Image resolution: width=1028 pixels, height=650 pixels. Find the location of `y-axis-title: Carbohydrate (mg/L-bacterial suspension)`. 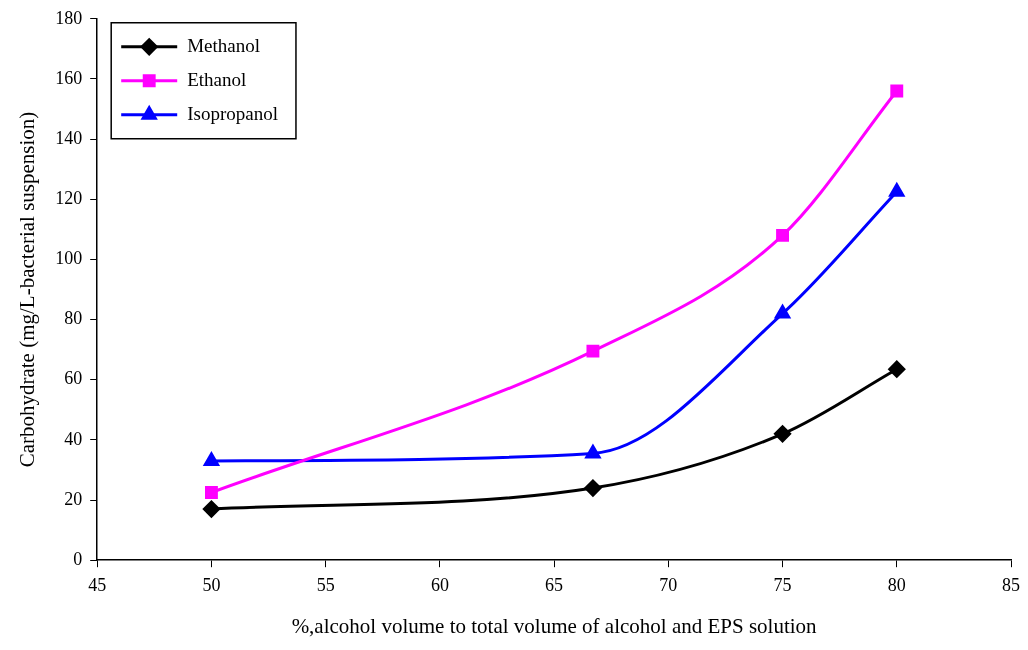

y-axis-title: Carbohydrate (mg/L-bacterial suspension) is located at coordinates (27, 289).